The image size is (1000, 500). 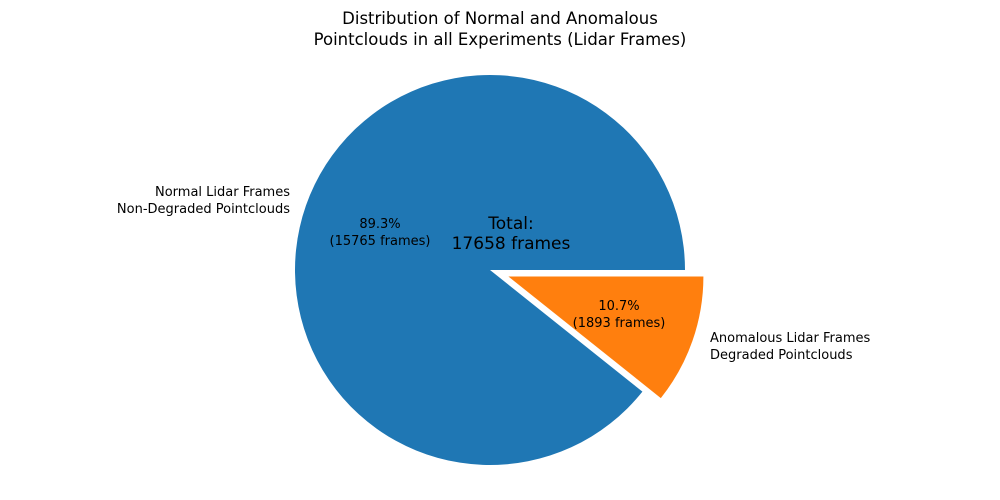 What do you see at coordinates (606, 337) in the screenshot?
I see `pie-slice-anomalous` at bounding box center [606, 337].